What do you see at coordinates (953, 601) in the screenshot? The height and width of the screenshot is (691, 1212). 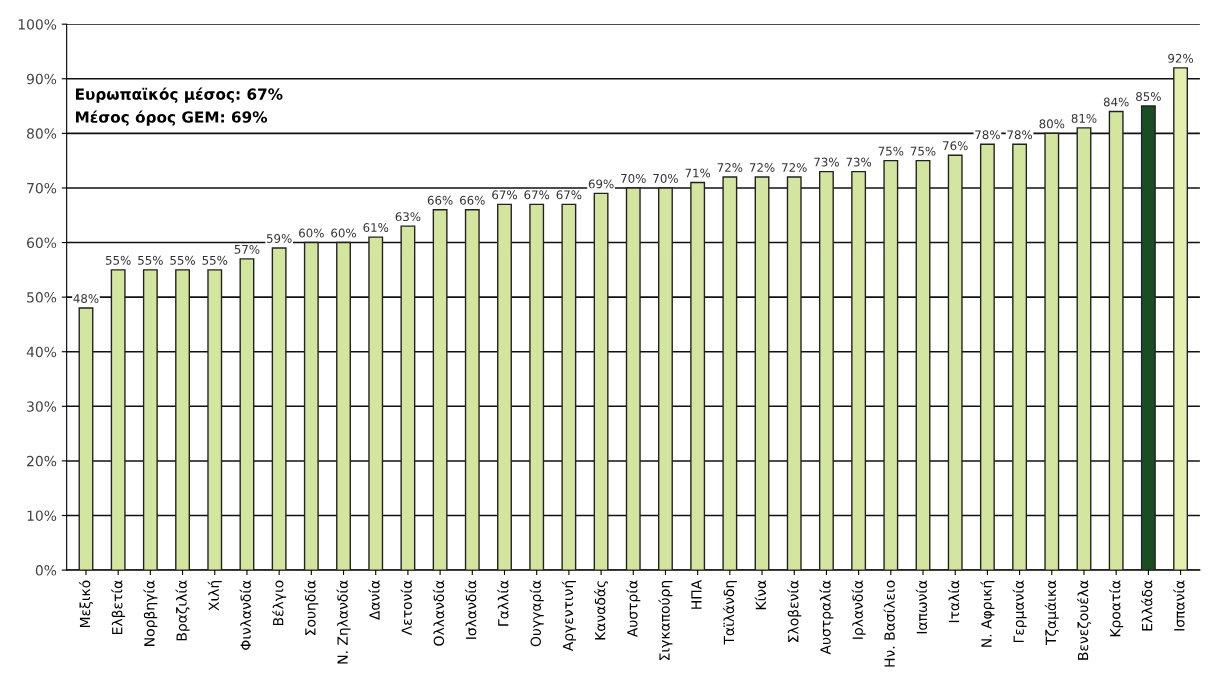 I see `x-tick-label: Ιταλία` at bounding box center [953, 601].